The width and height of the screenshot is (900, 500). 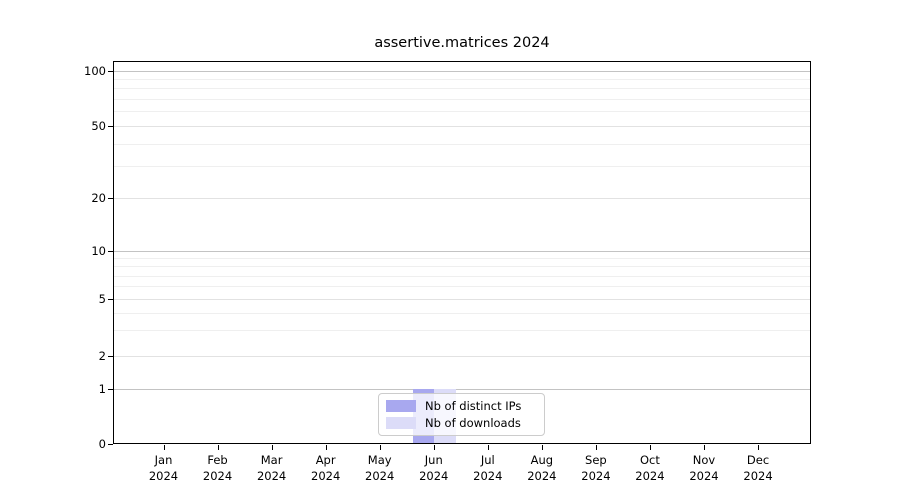 What do you see at coordinates (705, 447) in the screenshot?
I see `x-tick-Nov` at bounding box center [705, 447].